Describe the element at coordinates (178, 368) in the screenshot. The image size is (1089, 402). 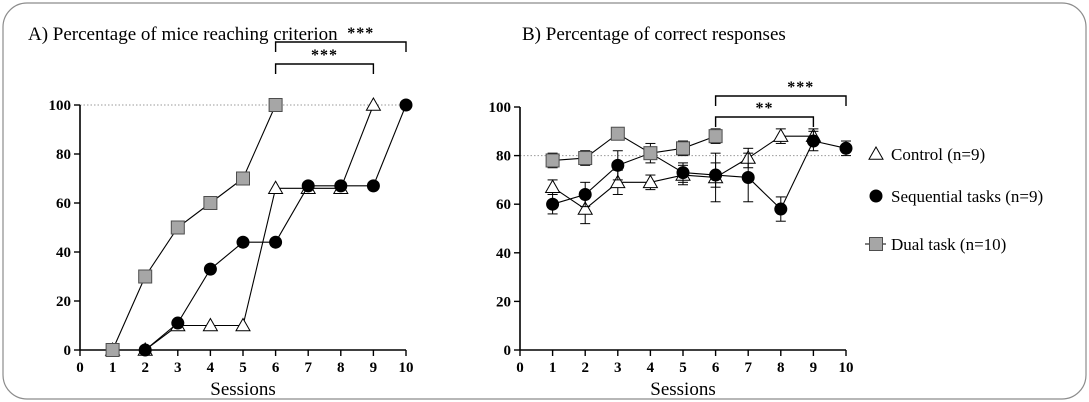
I see `panel-a-x-tick-label: 3` at that location.